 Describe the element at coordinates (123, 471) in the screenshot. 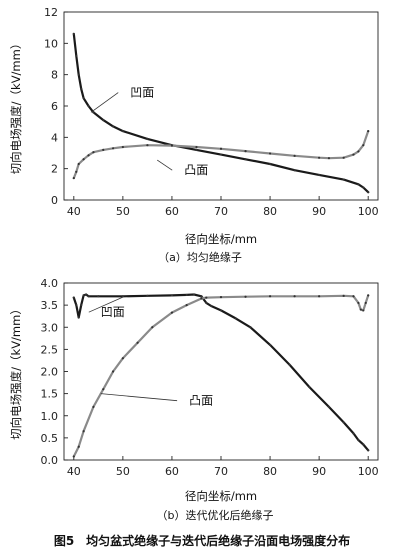

I see `chart-b-x-tick-label: 50` at that location.